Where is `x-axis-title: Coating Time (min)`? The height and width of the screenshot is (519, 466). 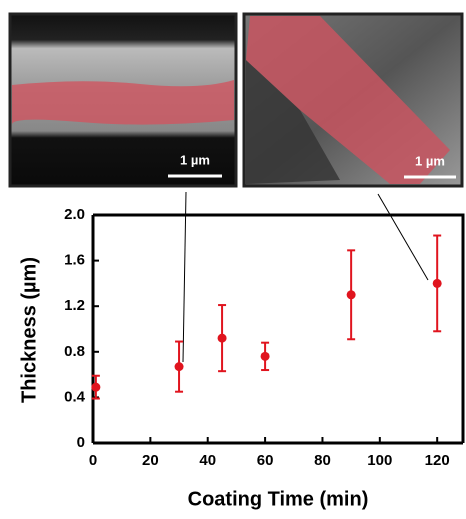 x-axis-title: Coating Time (min) is located at coordinates (278, 499).